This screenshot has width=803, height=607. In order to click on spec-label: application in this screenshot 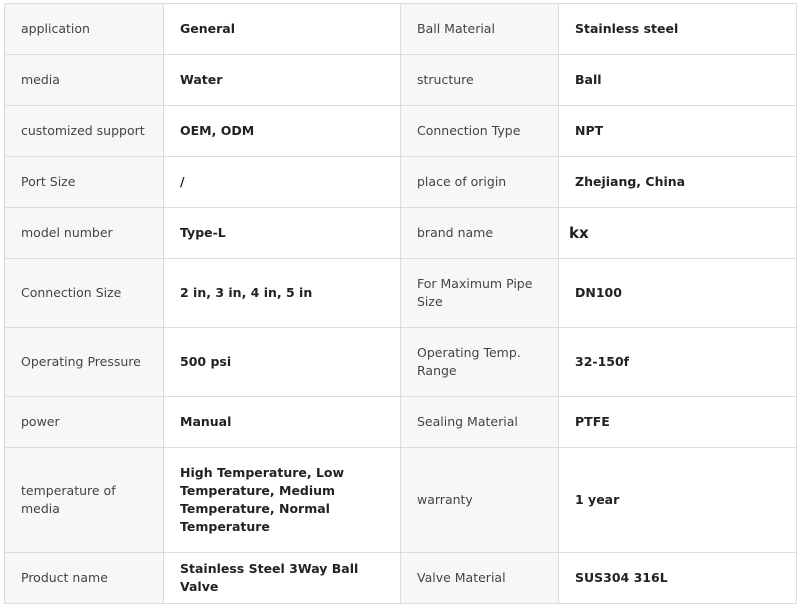, I will do `click(84, 29)`.